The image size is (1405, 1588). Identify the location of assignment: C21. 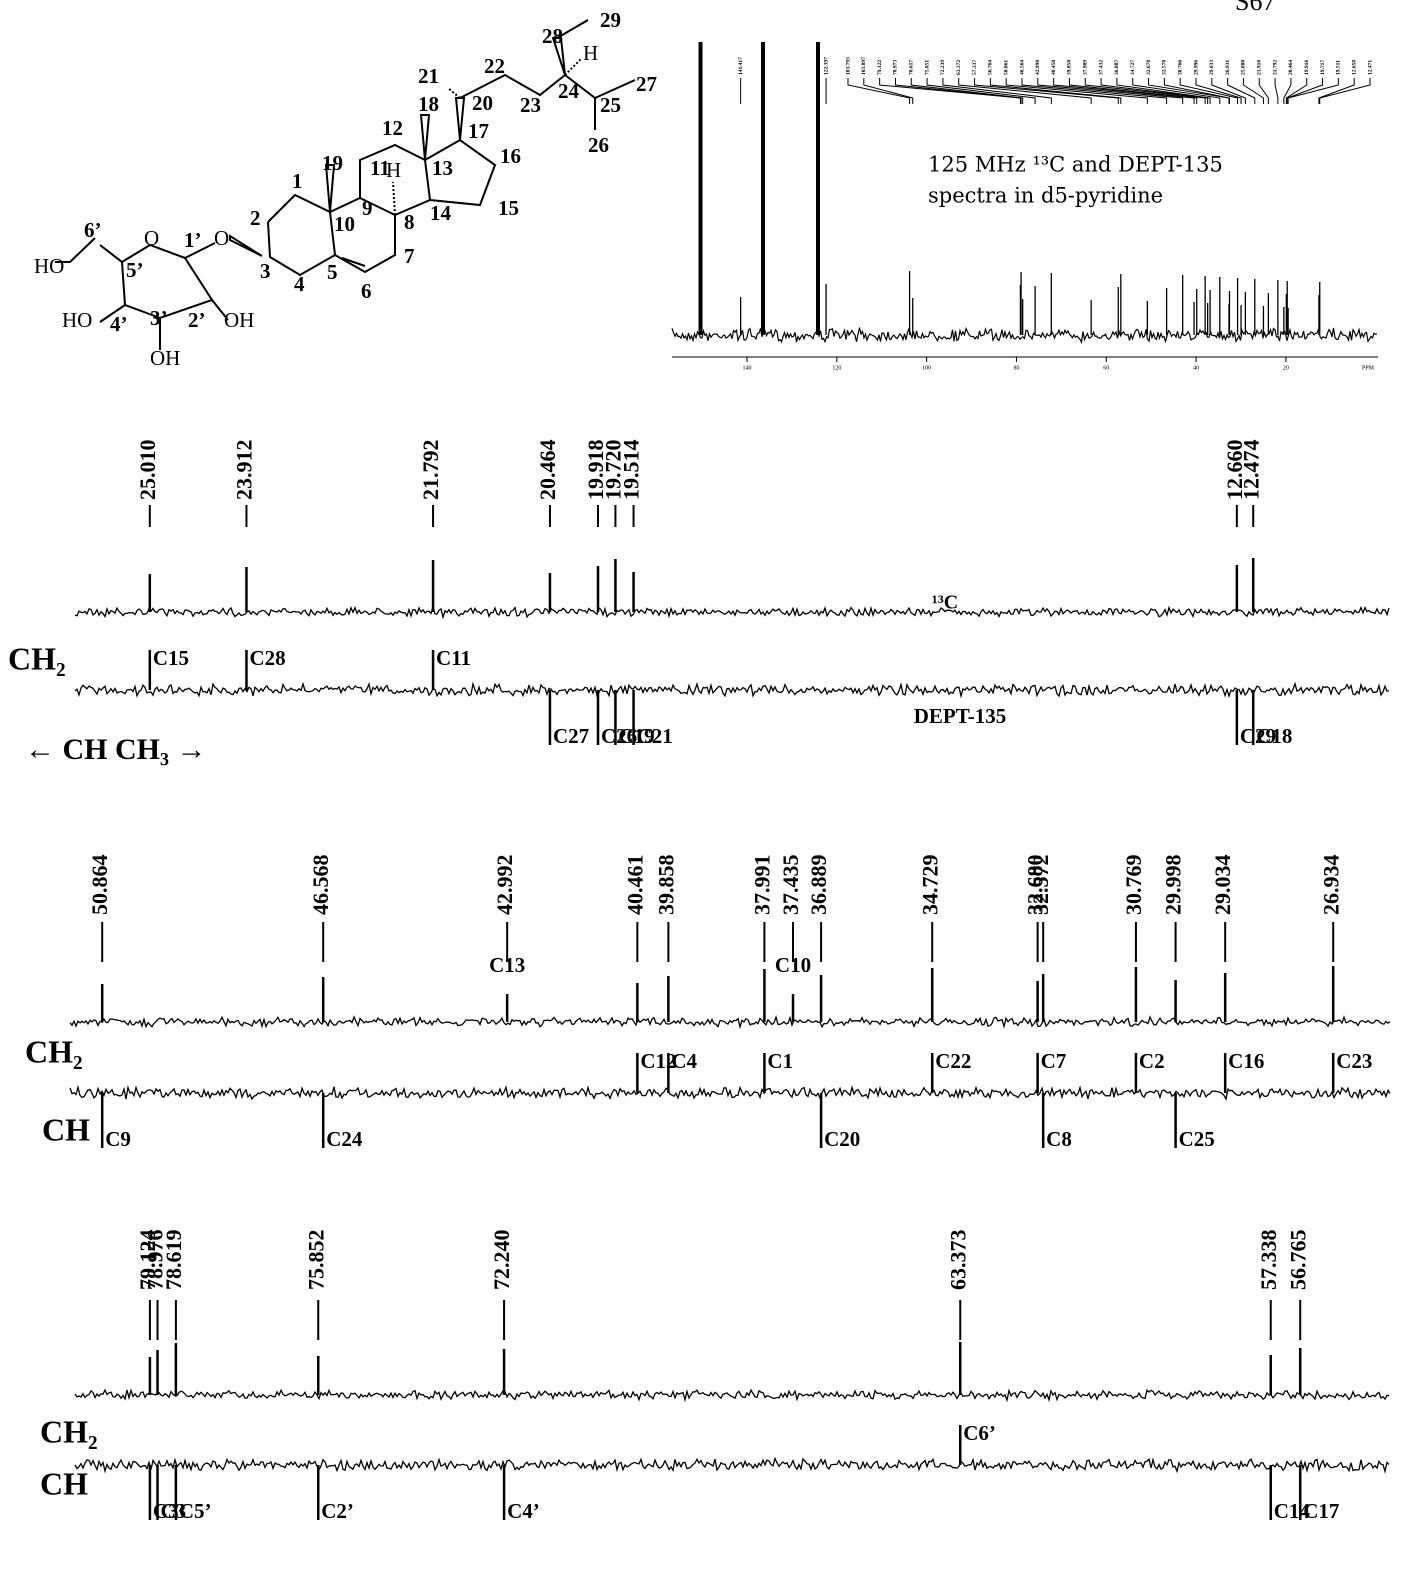
(655, 736).